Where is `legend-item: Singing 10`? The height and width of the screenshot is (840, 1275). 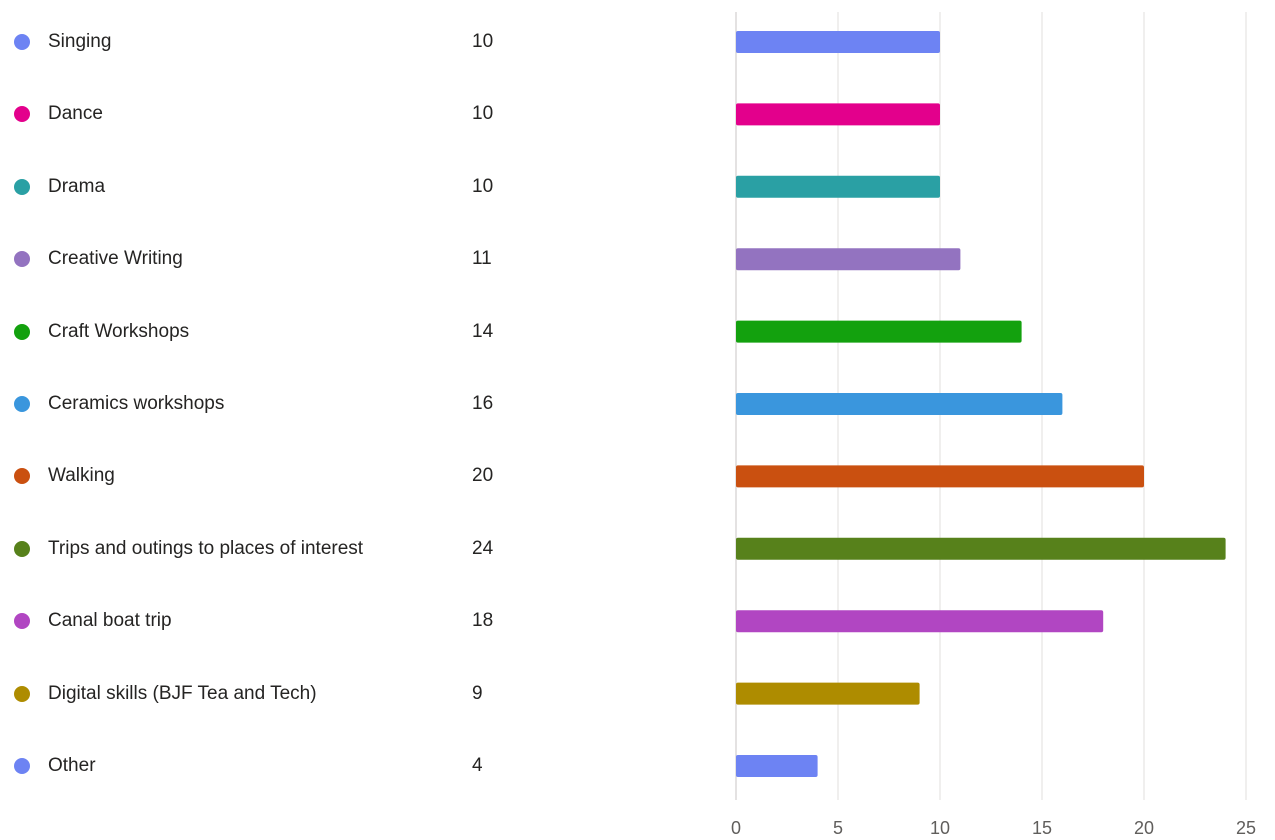 legend-item: Singing 10 is located at coordinates (280, 42).